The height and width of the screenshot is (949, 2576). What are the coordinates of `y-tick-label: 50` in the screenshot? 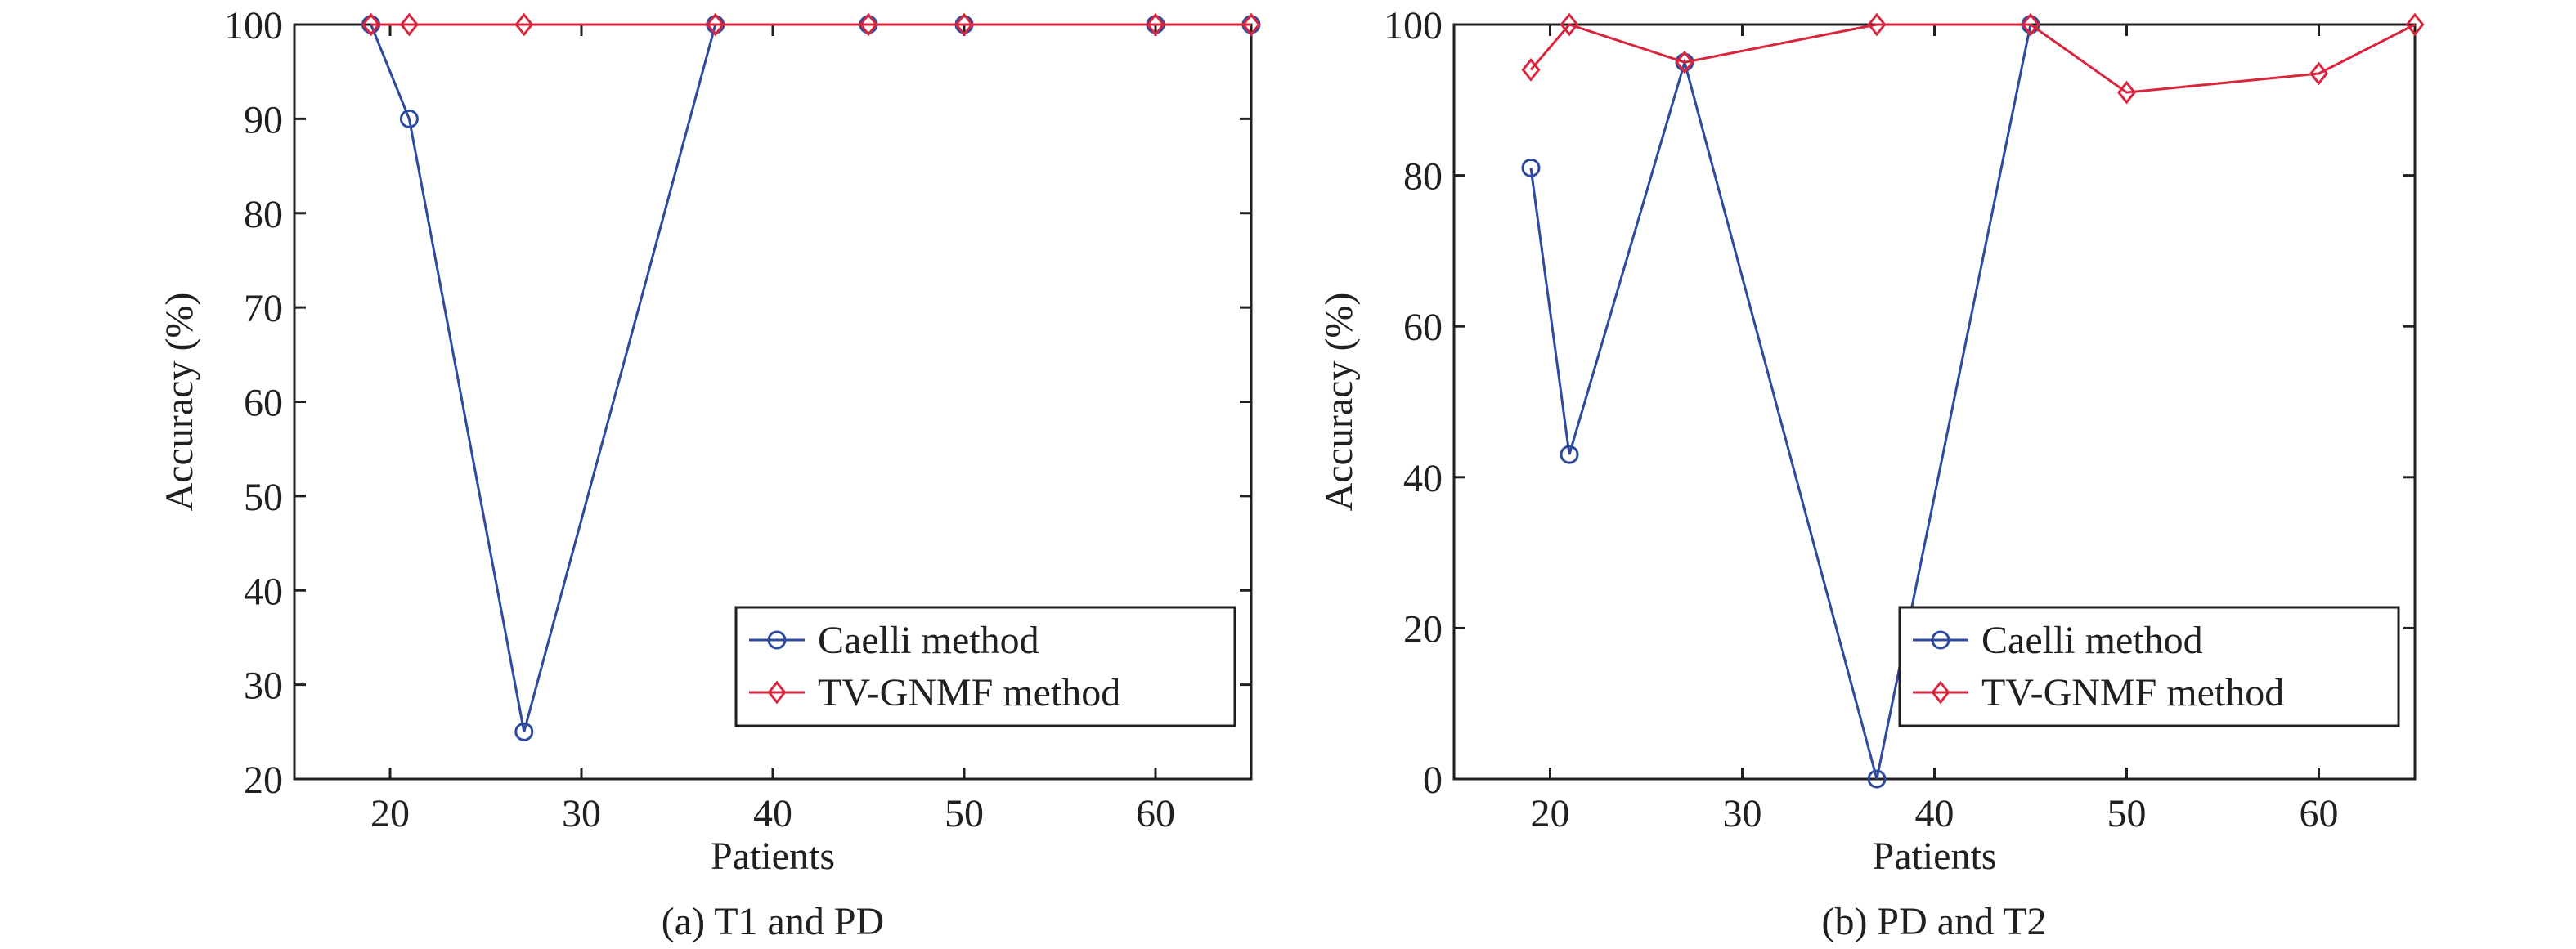 It's located at (264, 497).